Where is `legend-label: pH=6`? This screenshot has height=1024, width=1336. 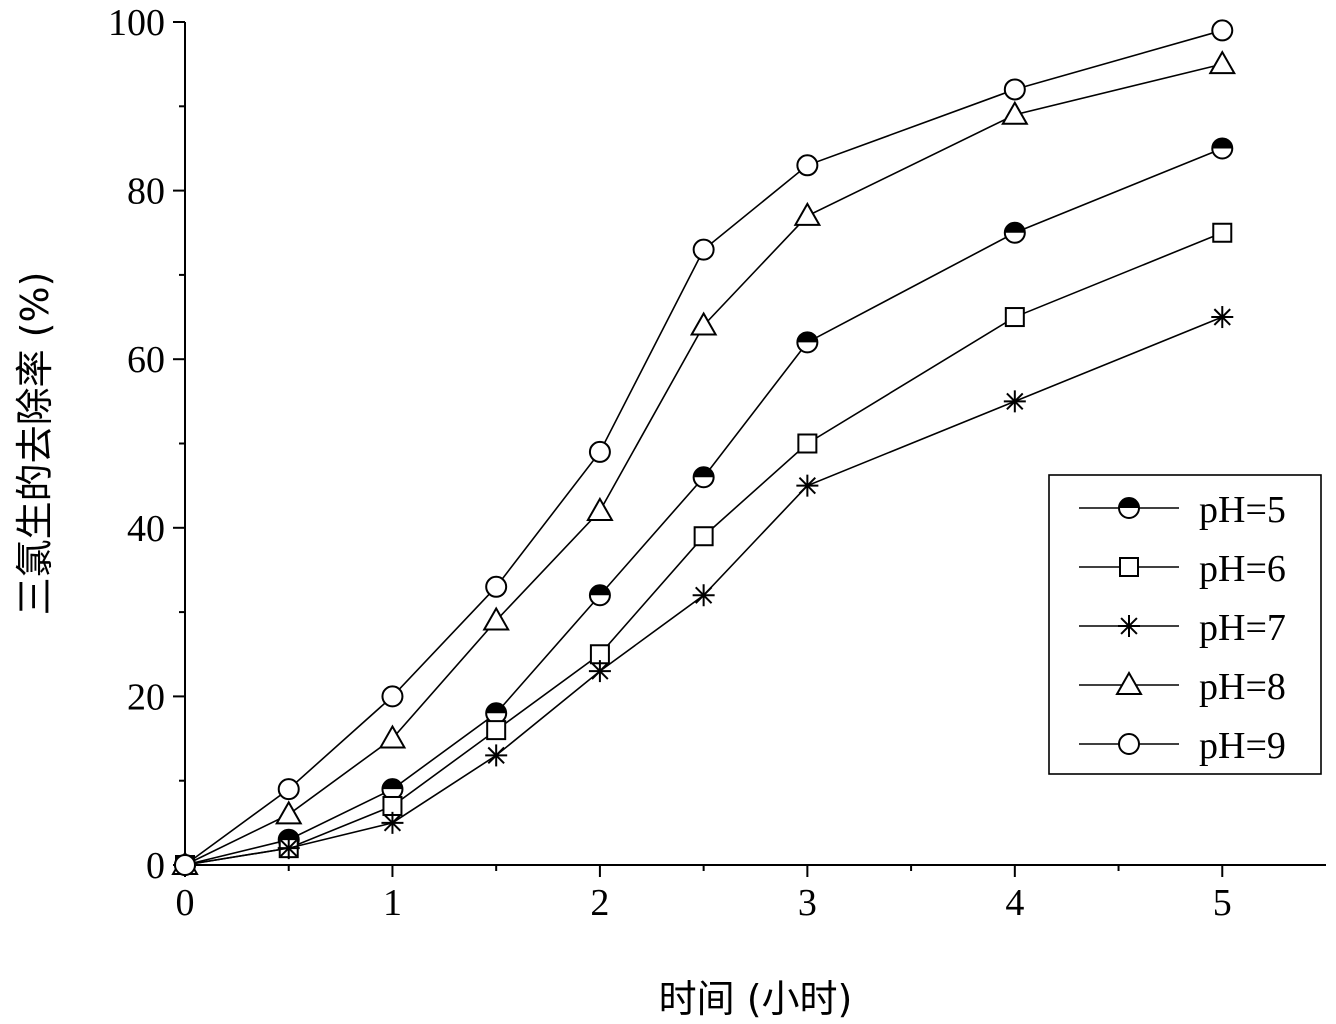 legend-label: pH=6 is located at coordinates (1242, 569).